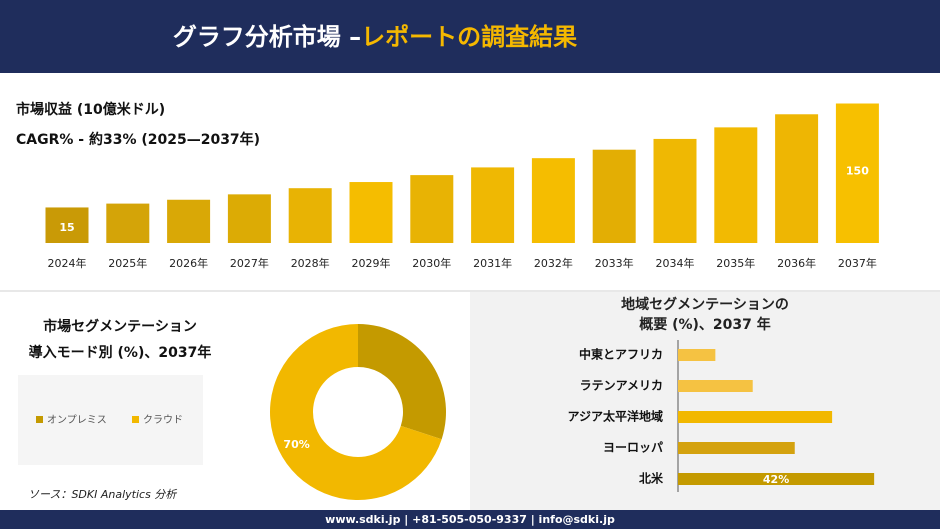 The width and height of the screenshot is (940, 529). I want to click on y-tick-label: ヨーロッパ, so click(633, 448).